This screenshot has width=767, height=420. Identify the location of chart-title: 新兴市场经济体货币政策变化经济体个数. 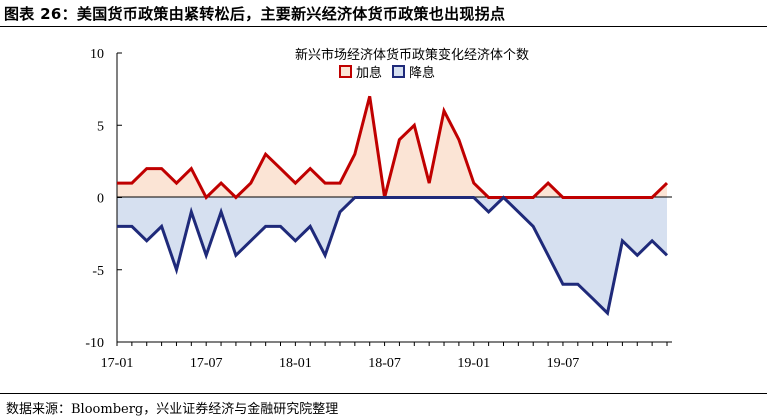
(412, 55).